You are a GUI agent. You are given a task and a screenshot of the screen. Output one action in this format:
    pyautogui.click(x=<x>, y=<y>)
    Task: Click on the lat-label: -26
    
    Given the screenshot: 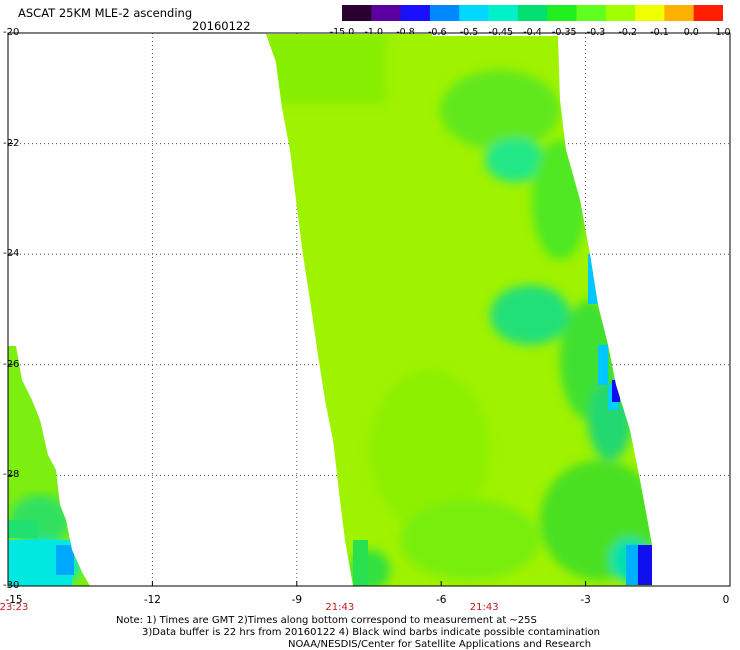 What is the action you would take?
    pyautogui.click(x=11, y=364)
    